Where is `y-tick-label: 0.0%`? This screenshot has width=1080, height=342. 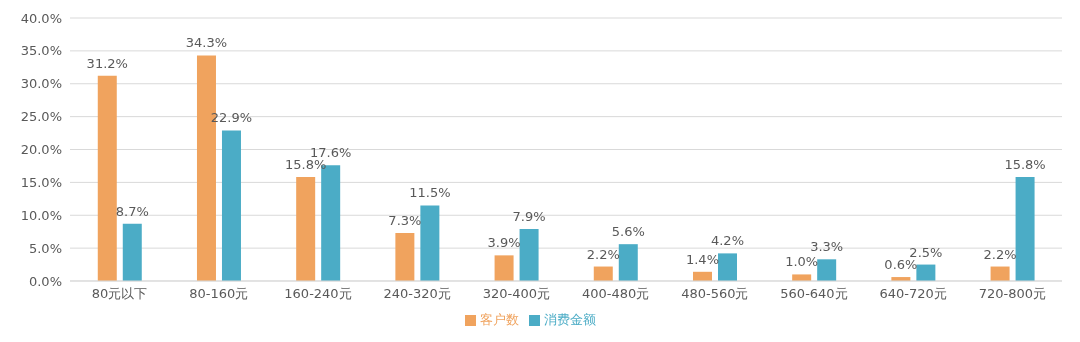
y-tick-label: 0.0% is located at coordinates (45, 281).